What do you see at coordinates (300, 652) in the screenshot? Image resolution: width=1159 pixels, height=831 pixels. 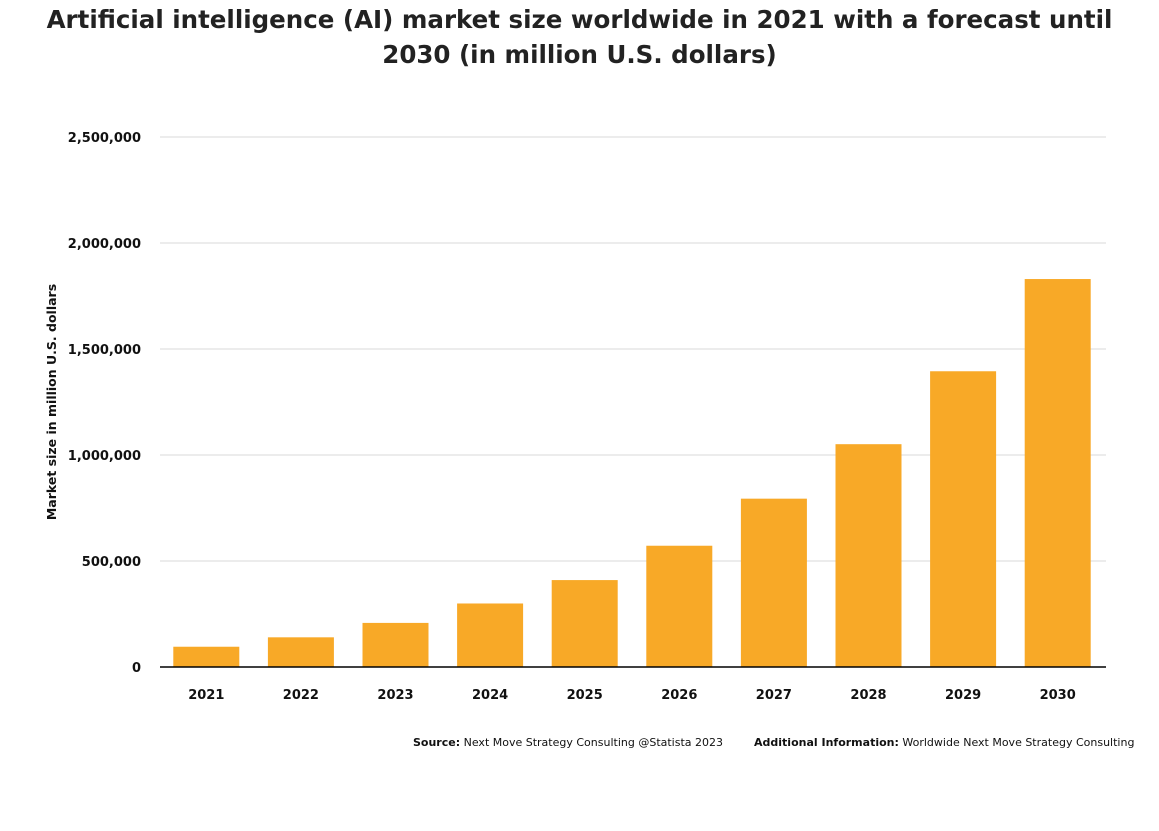 I see `bar-2022` at bounding box center [300, 652].